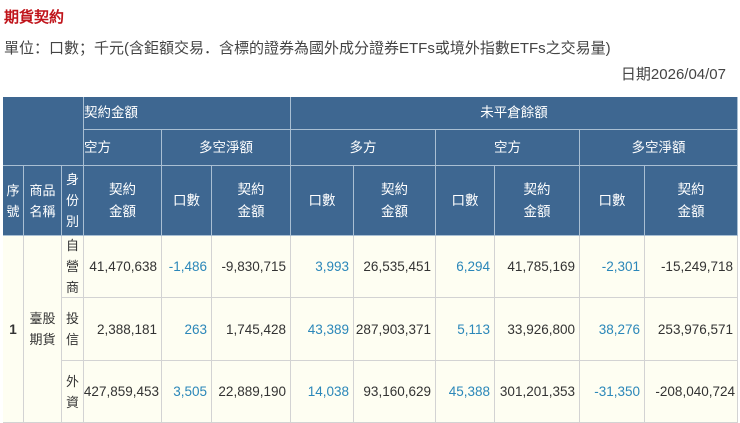 This screenshot has width=740, height=423. I want to click on identity-cell: 外資, so click(73, 392).